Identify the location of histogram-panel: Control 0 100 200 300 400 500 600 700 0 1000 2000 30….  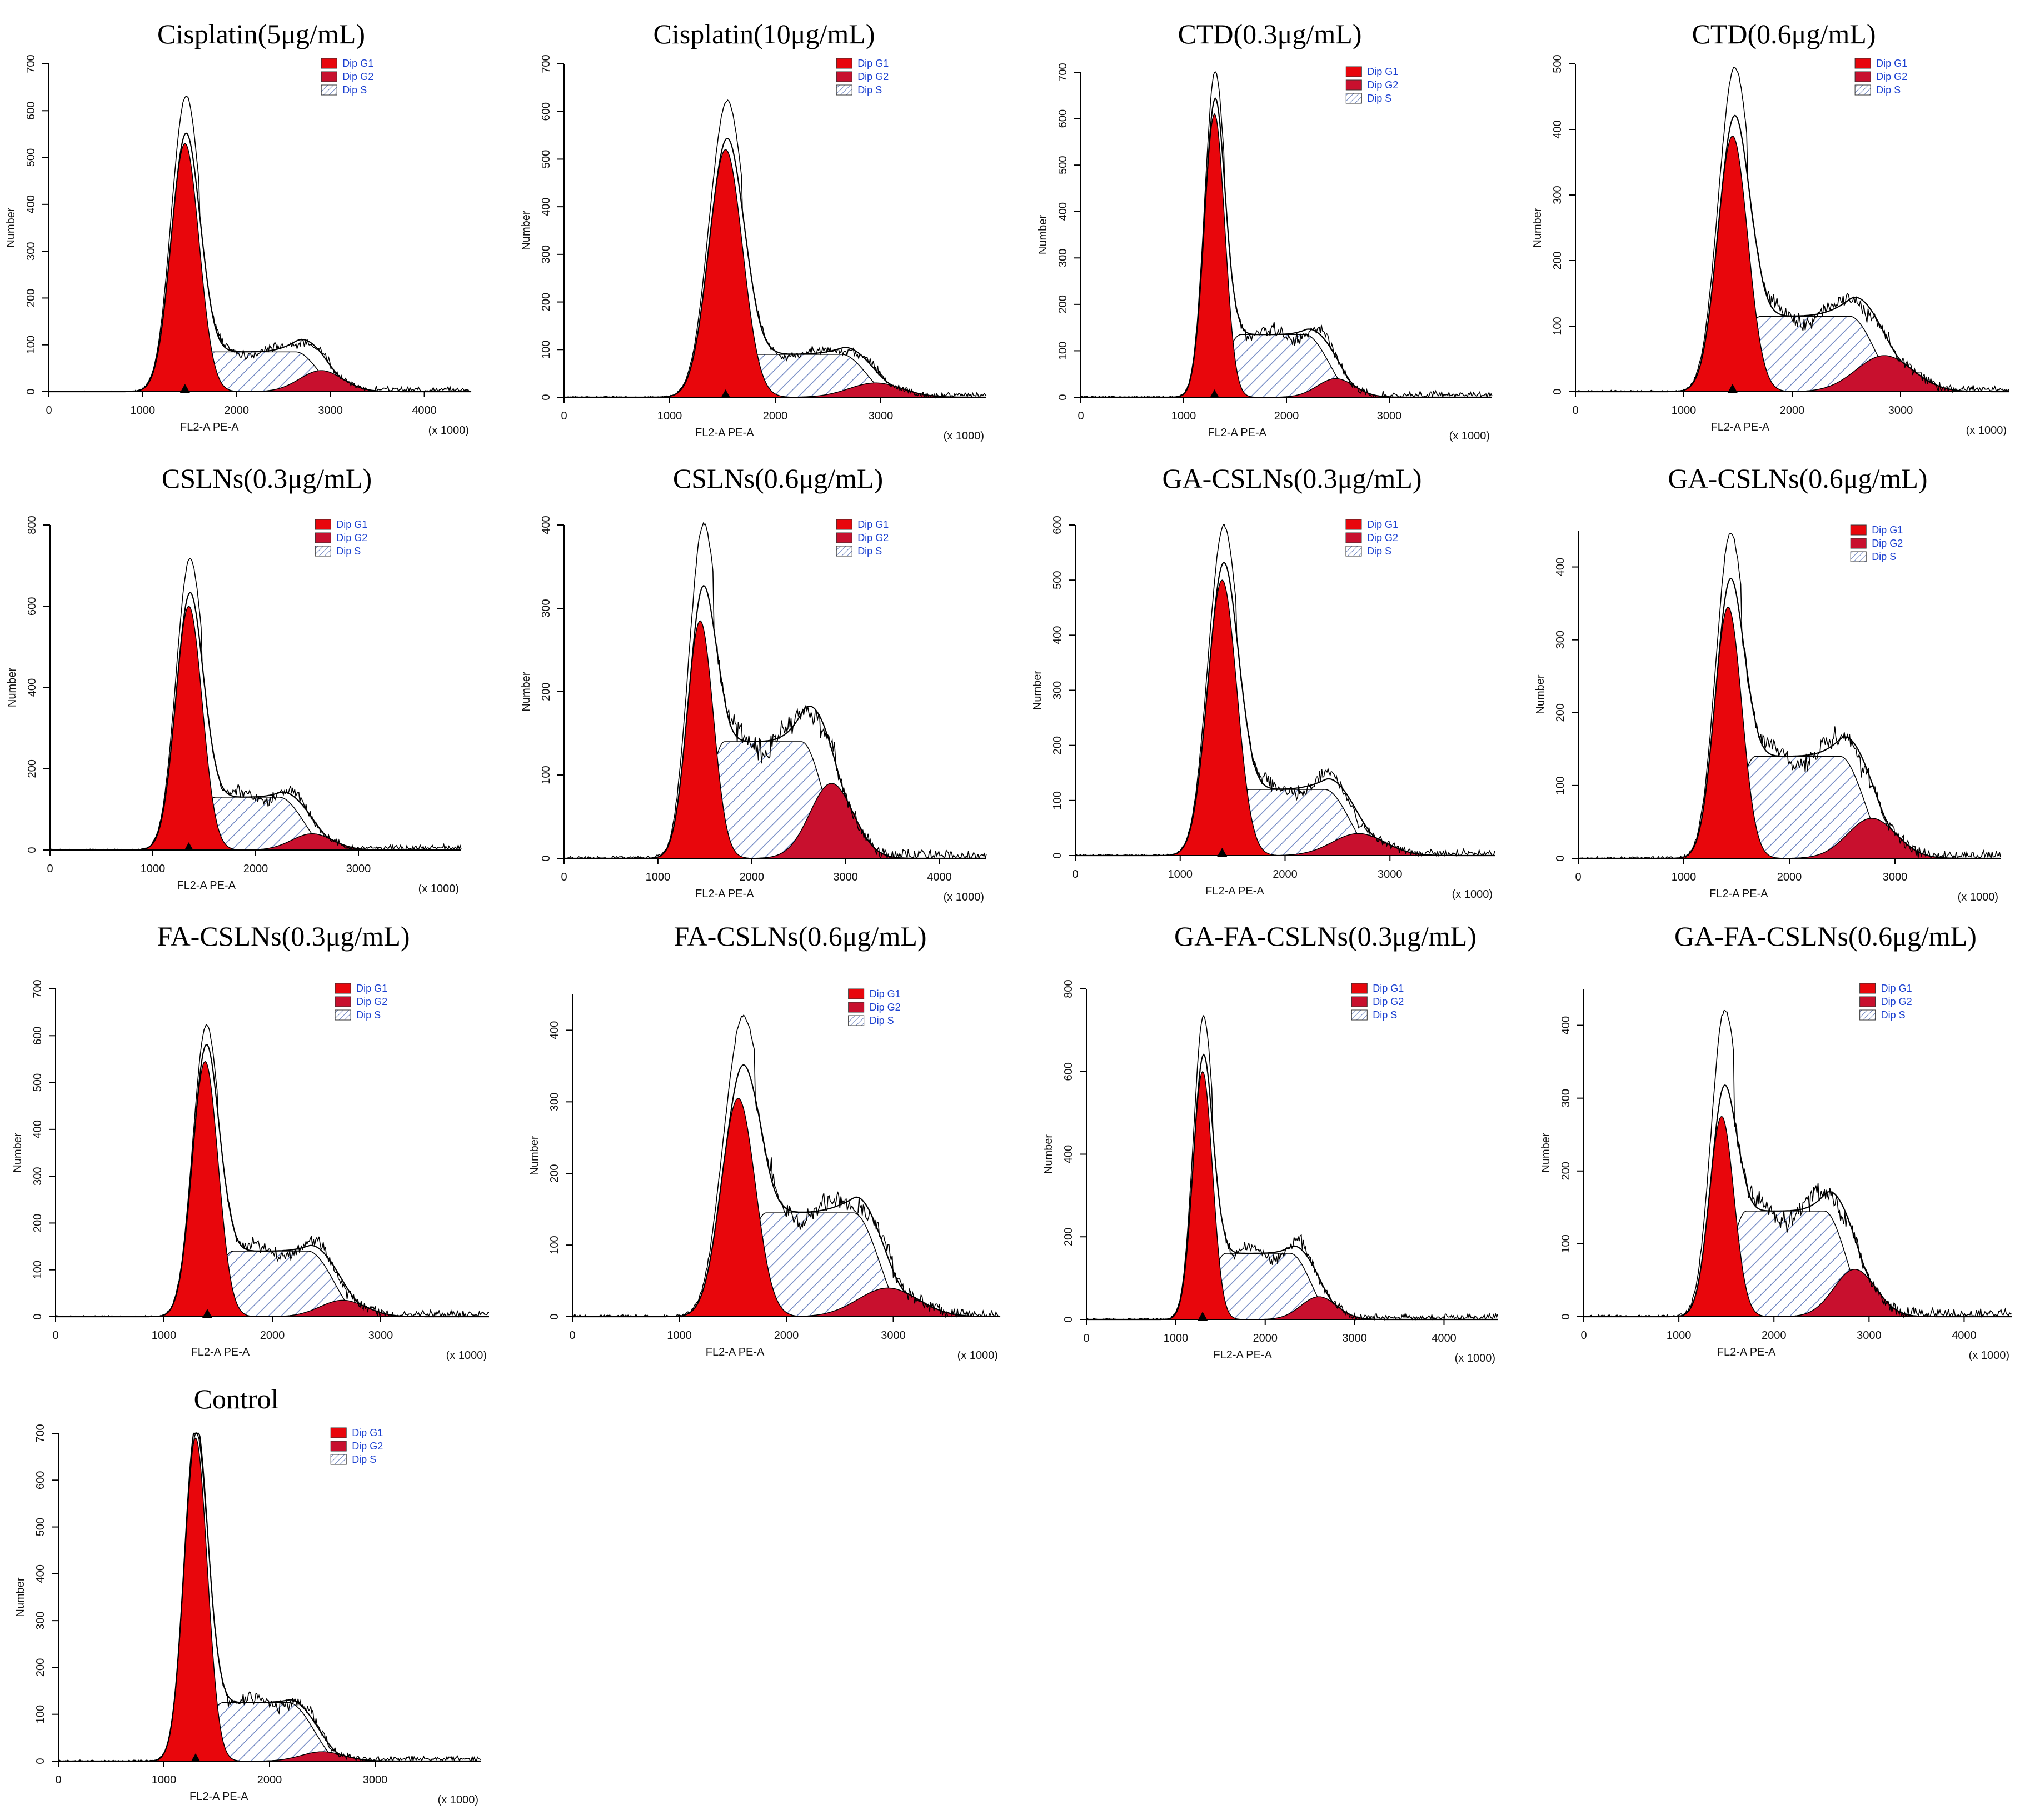
(247, 1594).